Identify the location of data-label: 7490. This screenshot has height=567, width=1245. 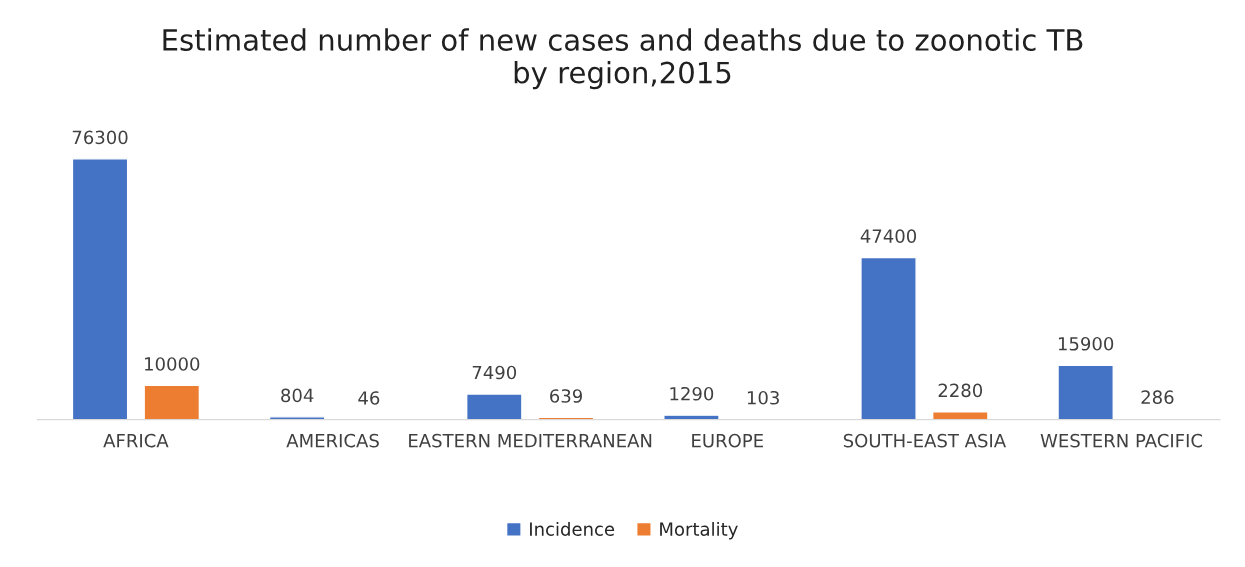
(494, 372).